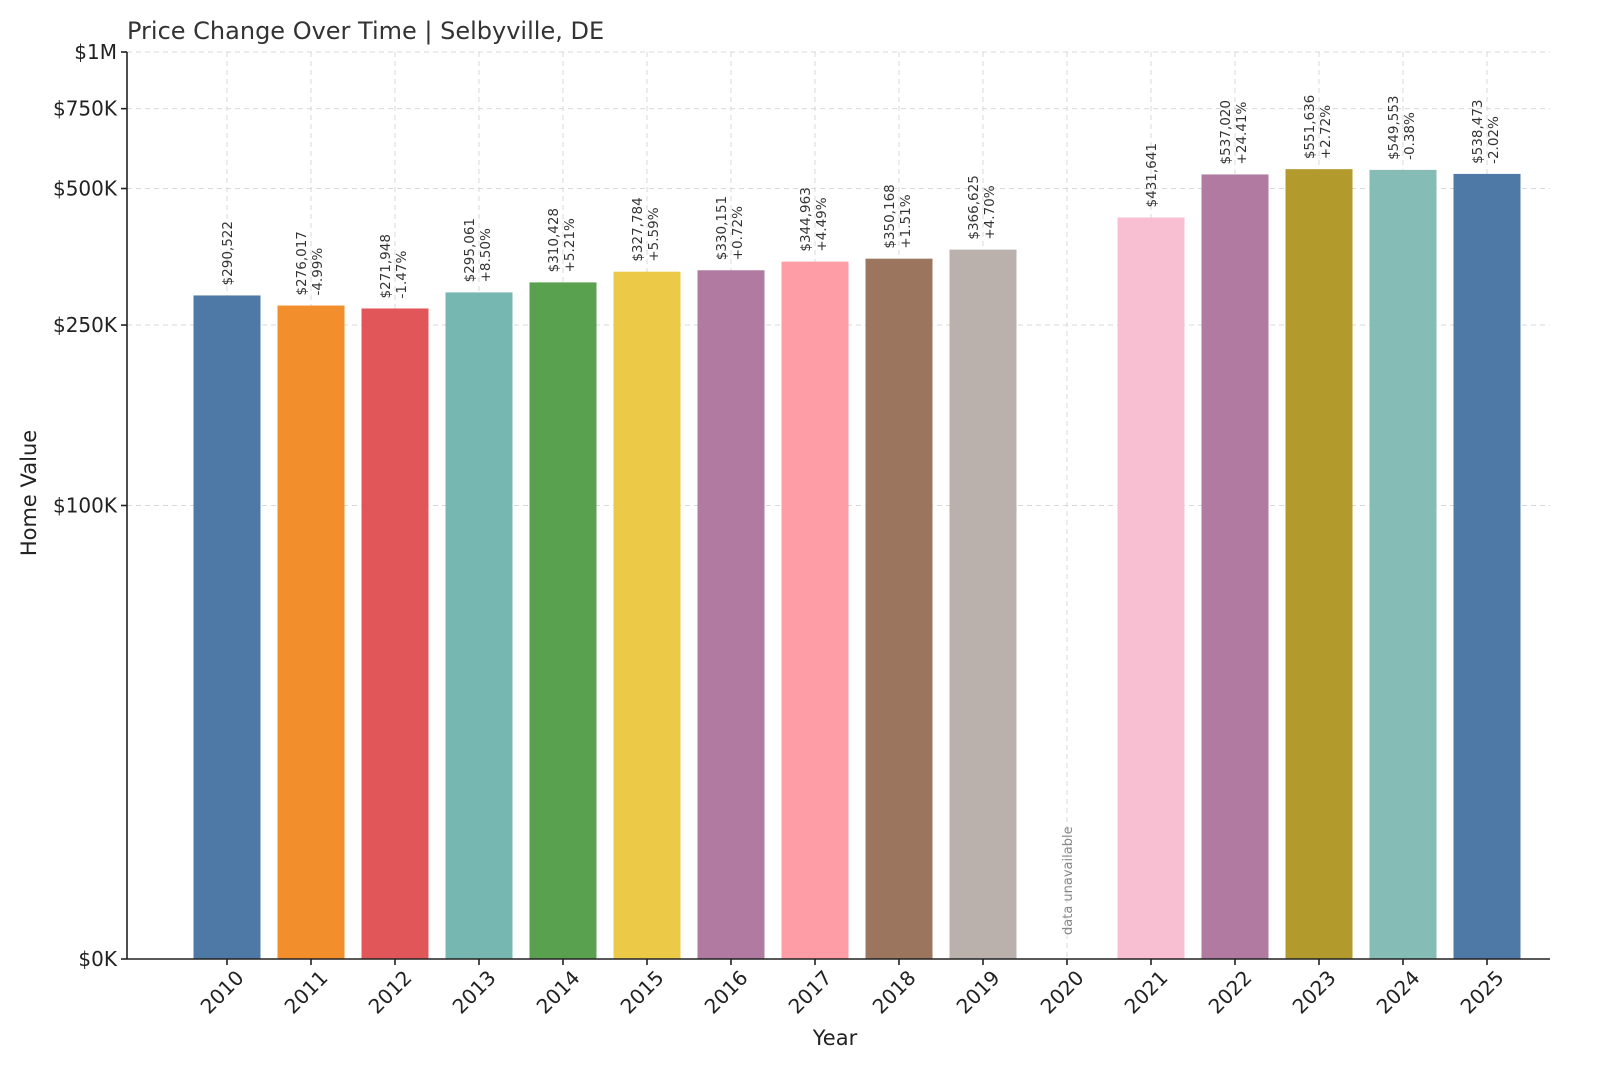 The height and width of the screenshot is (1067, 1600). I want to click on x-tick-label: 2024, so click(1398, 992).